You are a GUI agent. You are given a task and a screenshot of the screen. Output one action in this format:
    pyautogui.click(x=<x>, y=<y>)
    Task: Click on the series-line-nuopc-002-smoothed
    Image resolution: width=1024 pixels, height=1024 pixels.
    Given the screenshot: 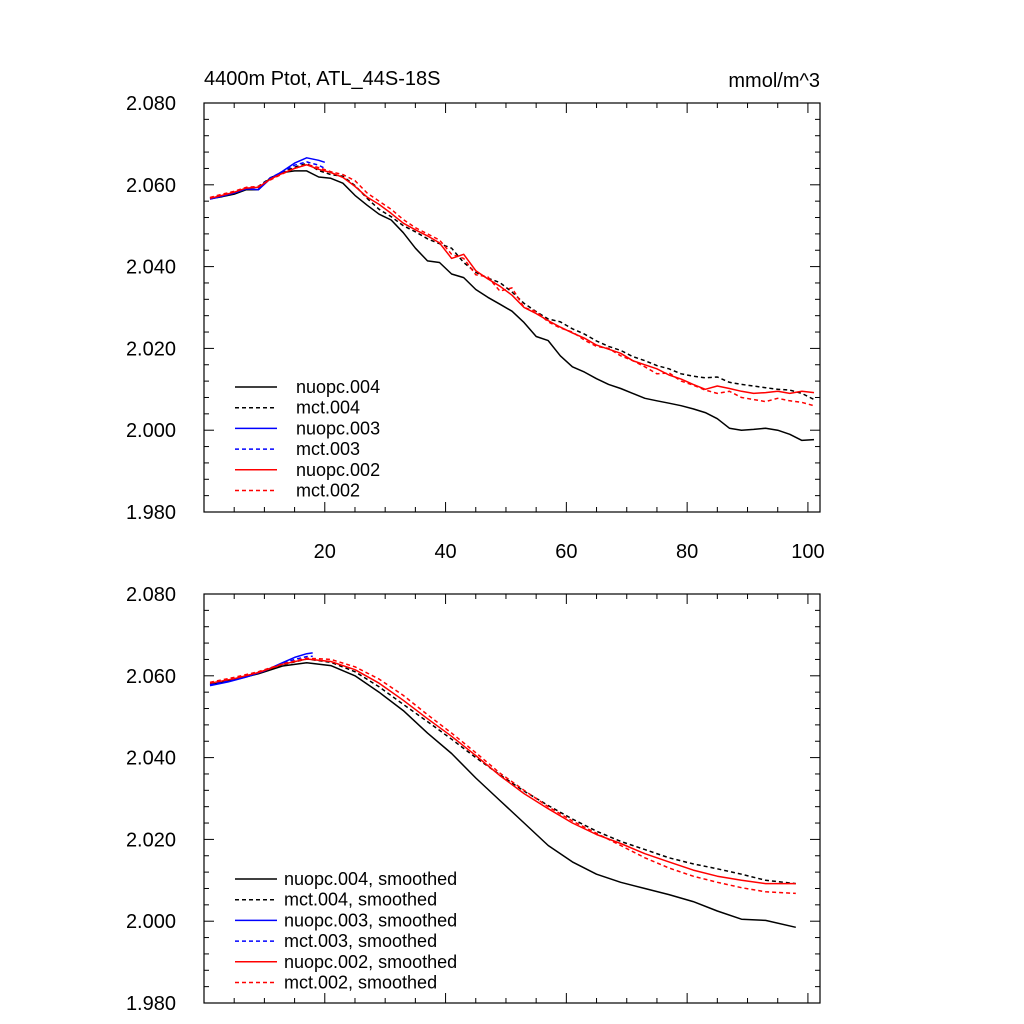 What is the action you would take?
    pyautogui.click(x=502, y=771)
    